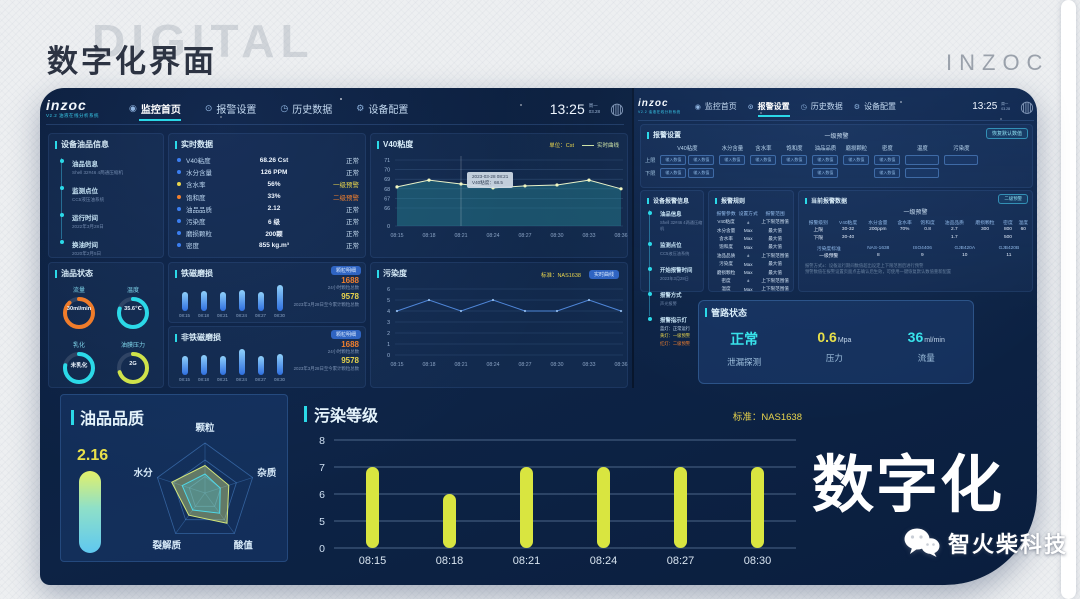 The width and height of the screenshot is (1080, 599). Describe the element at coordinates (594, 111) in the screenshot. I see `clock-day: 03.28` at that location.